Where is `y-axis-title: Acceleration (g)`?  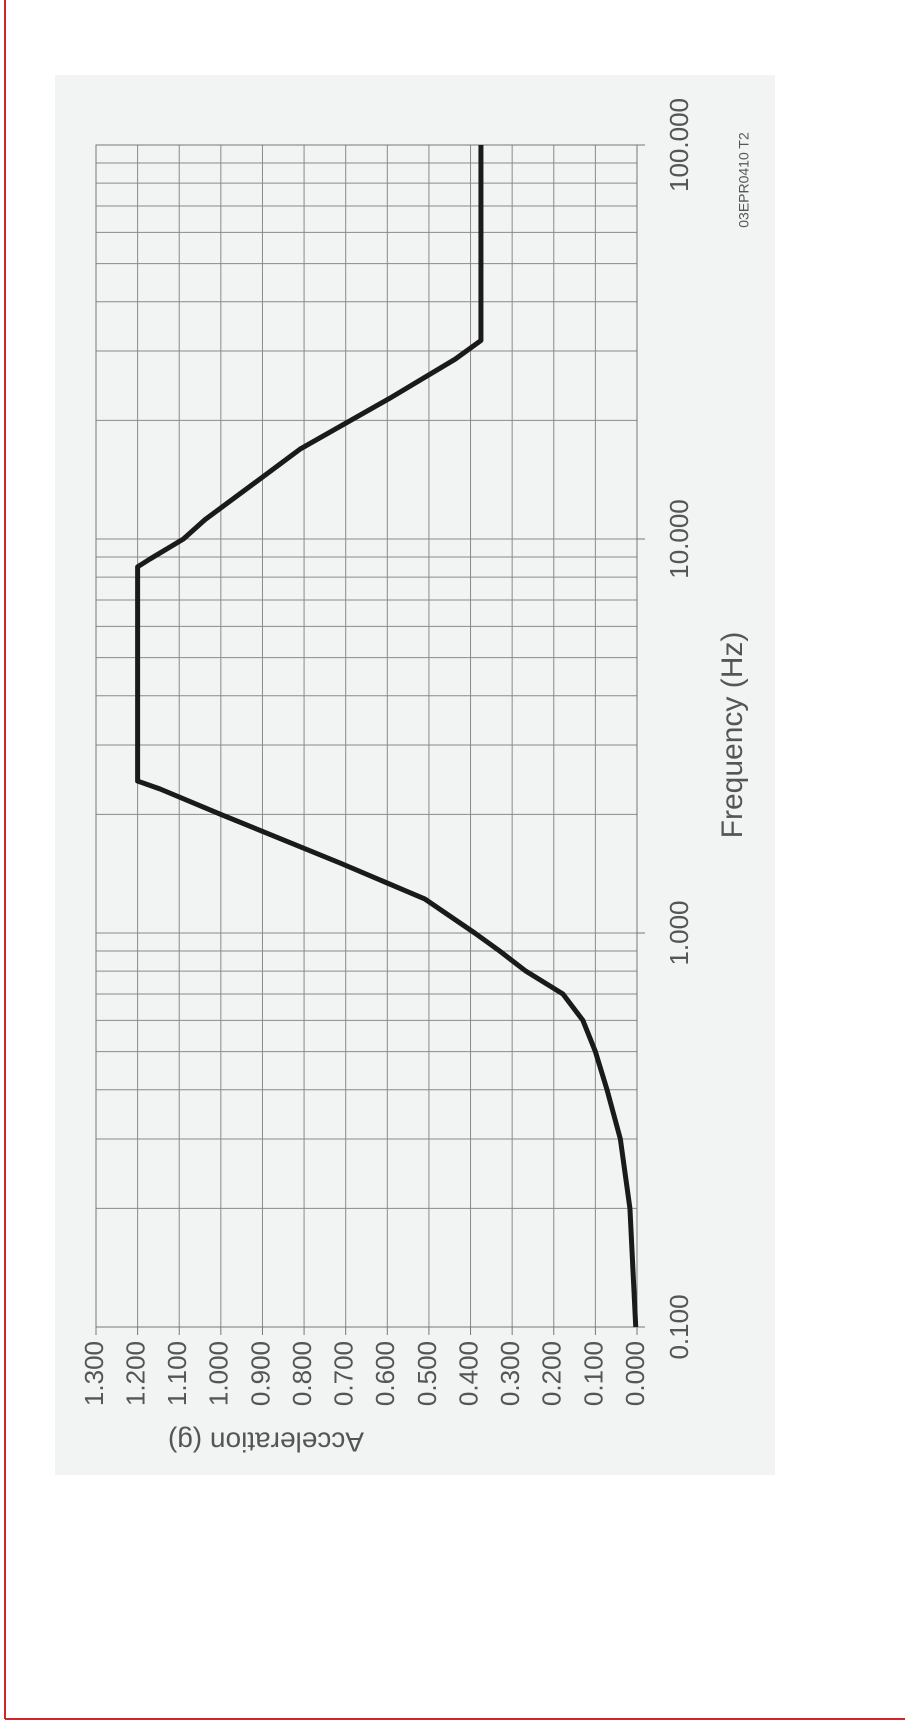
y-axis-title: Acceleration (g) is located at coordinates (266, 1442).